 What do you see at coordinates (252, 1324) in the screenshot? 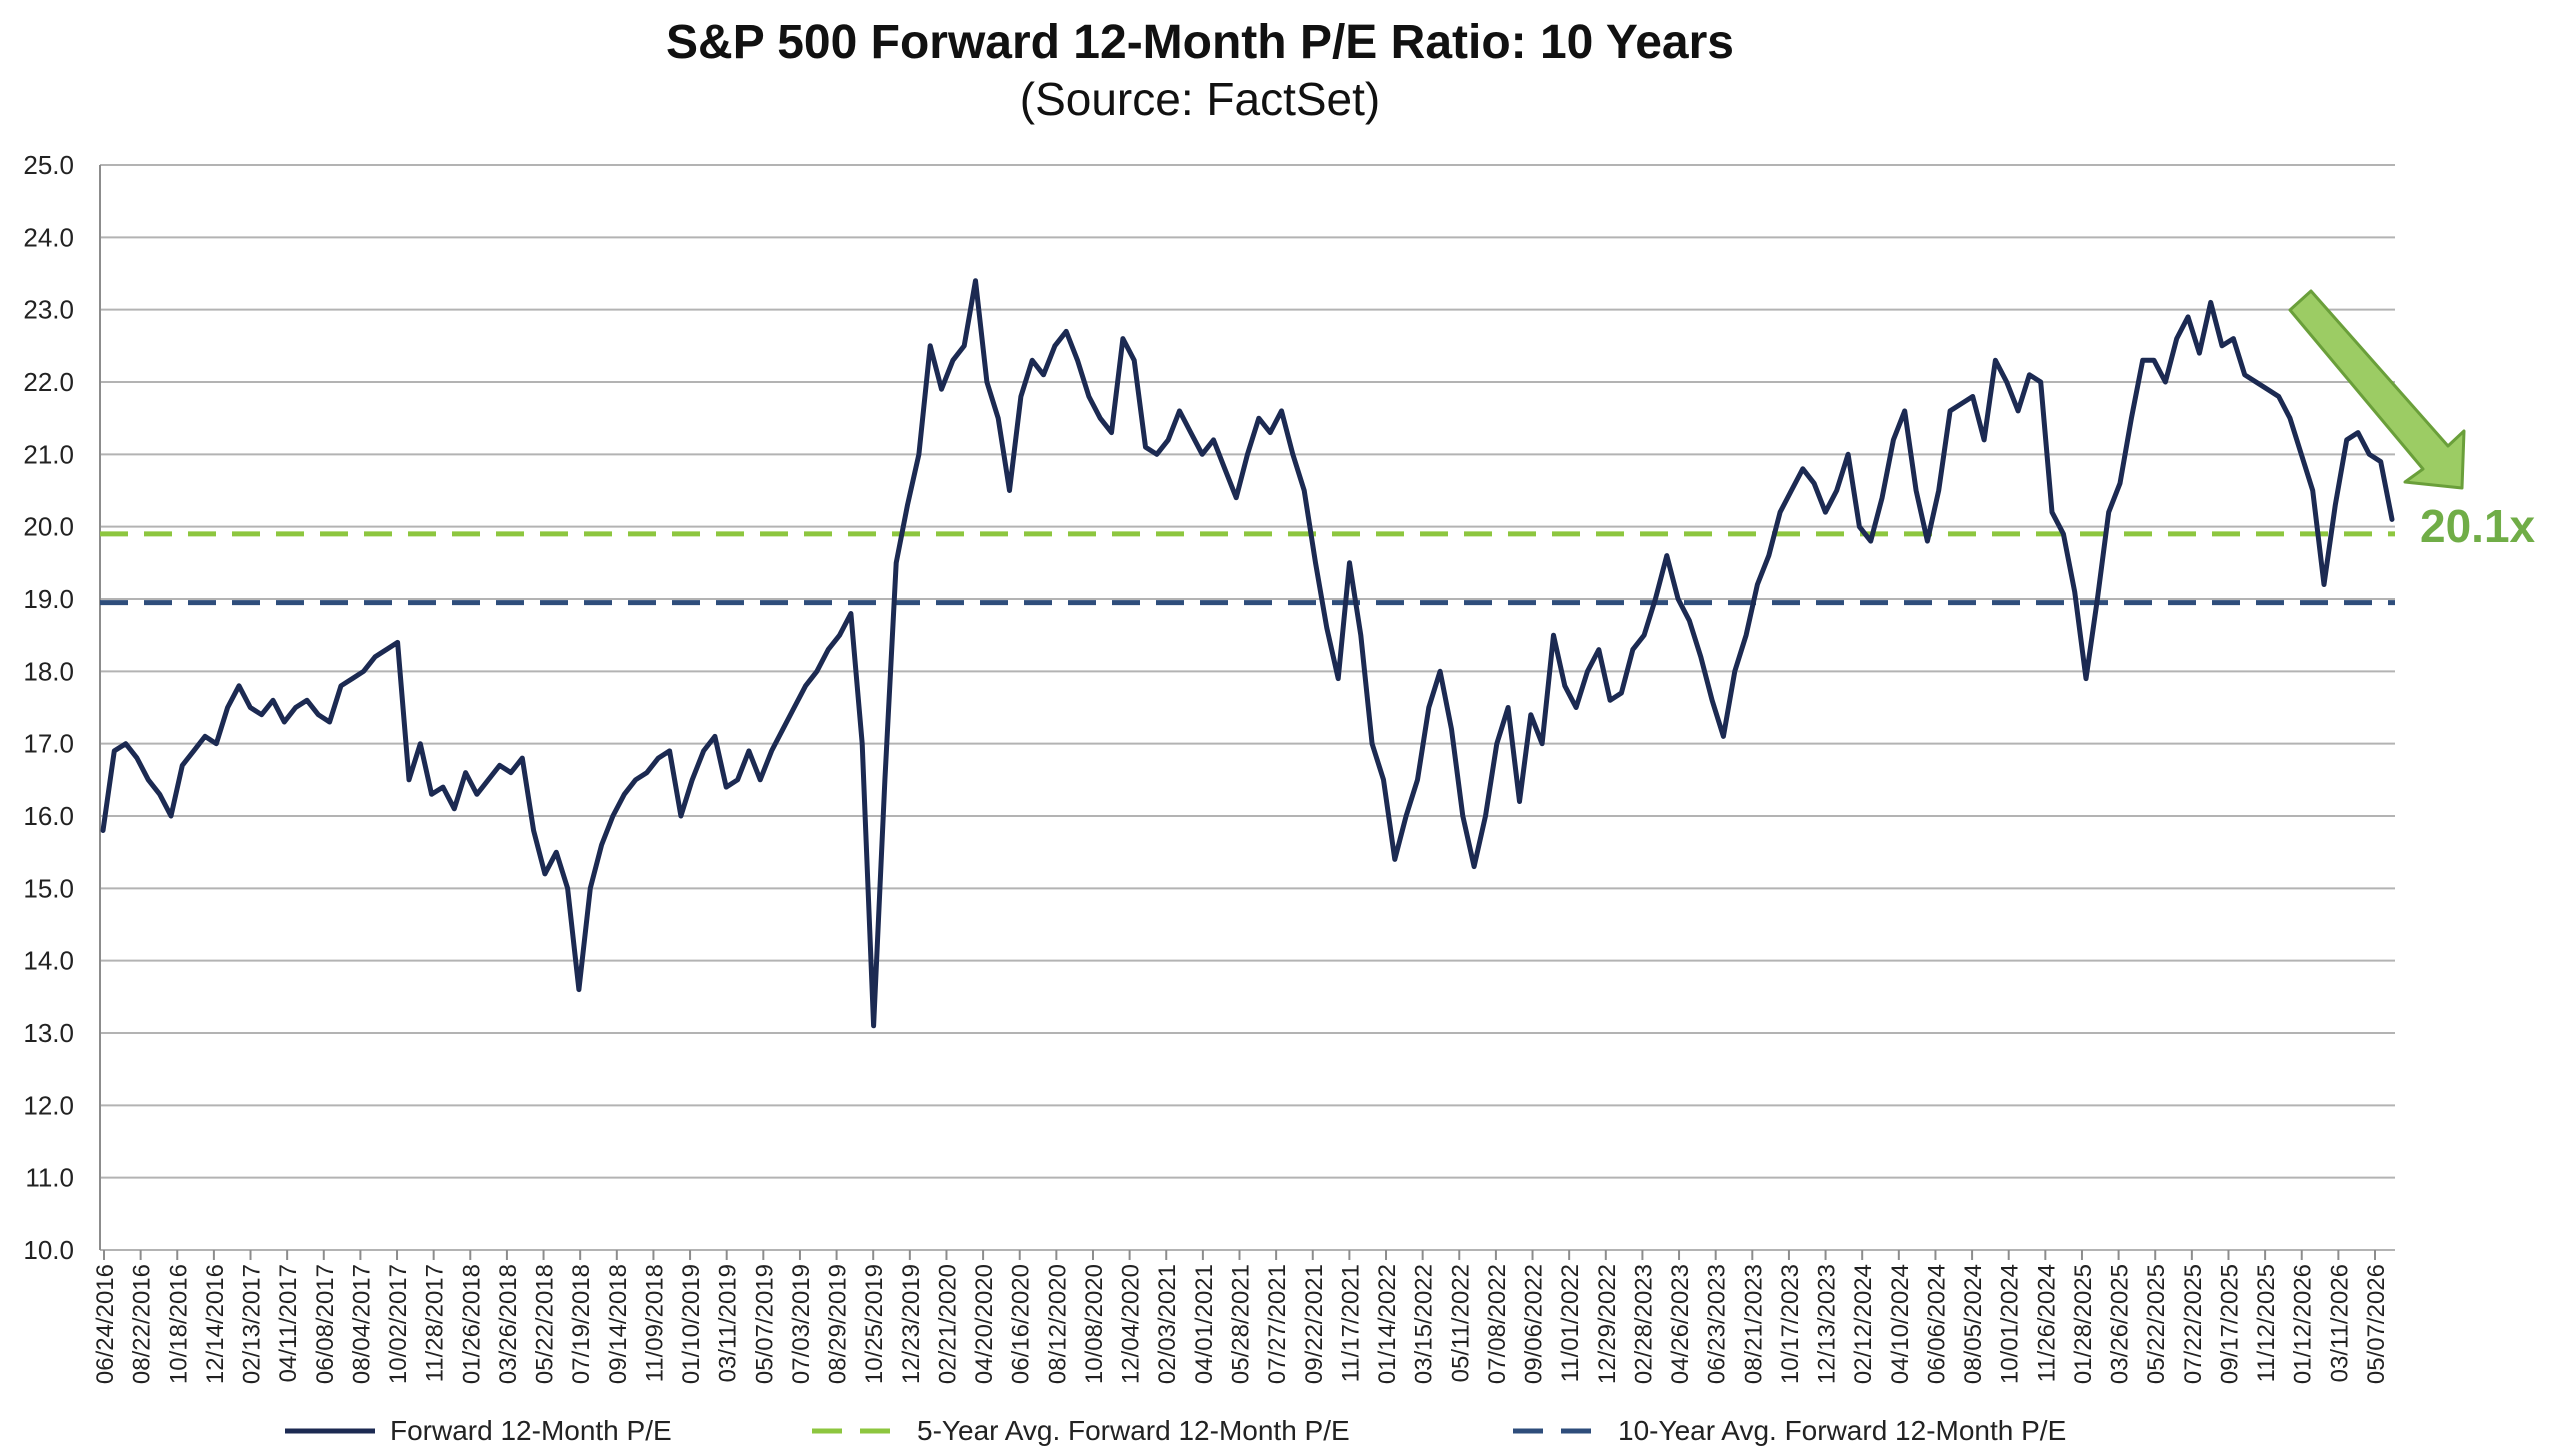
I see `x-tick-label: 02/13/2017` at bounding box center [252, 1324].